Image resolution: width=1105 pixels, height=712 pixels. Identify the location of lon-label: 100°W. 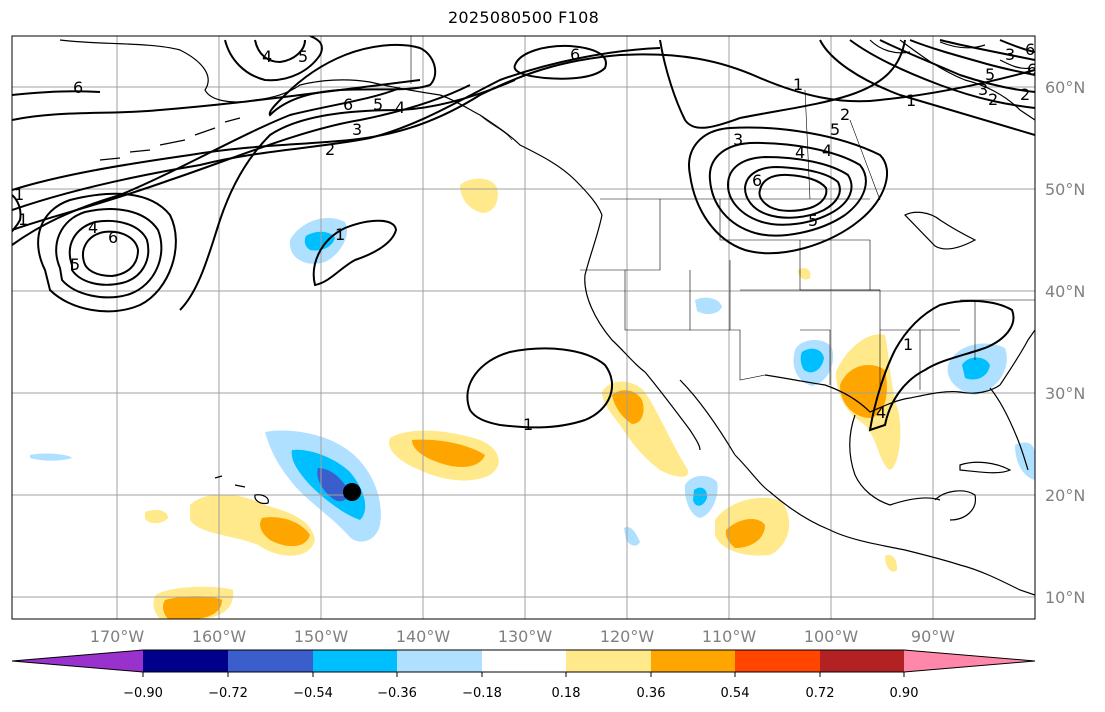
(831, 636).